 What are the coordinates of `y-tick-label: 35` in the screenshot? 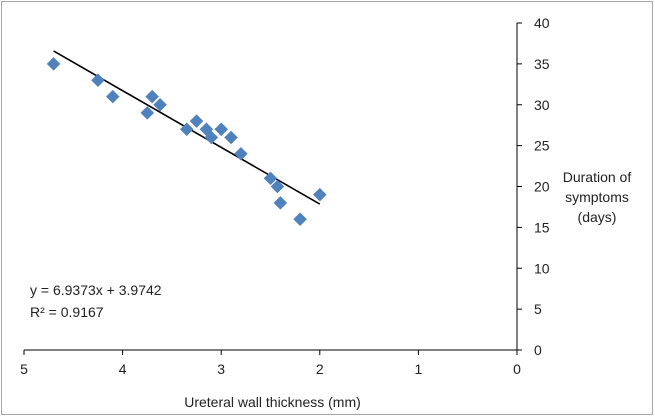 It's located at (542, 64).